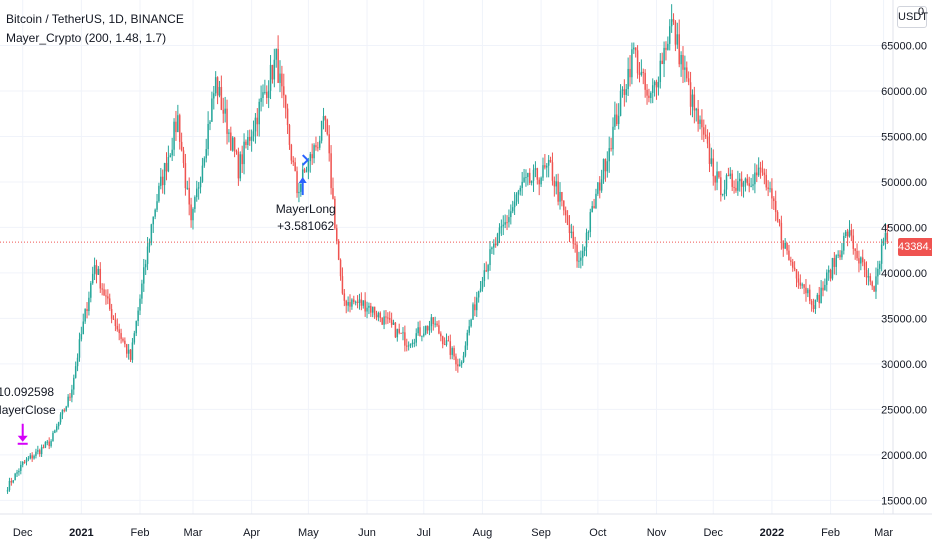 This screenshot has height=550, width=932. Describe the element at coordinates (904, 456) in the screenshot. I see `y-tick-label: 20000.00` at that location.